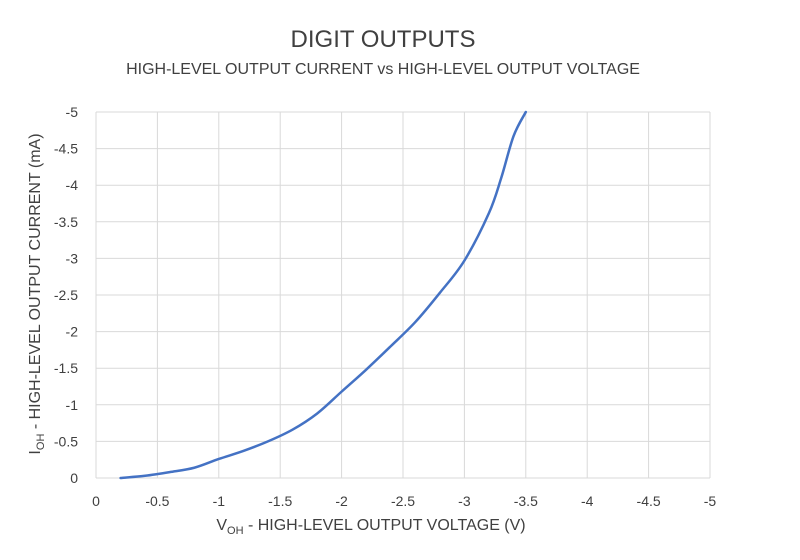 The height and width of the screenshot is (560, 800). I want to click on y-axis-label-suffix: - HIGH-LEVEL OUTPUT CURRENT (mA), so click(35, 283).